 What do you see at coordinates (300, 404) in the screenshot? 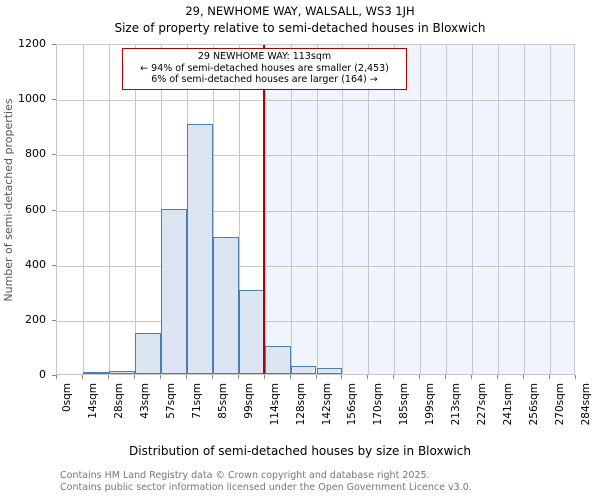
I see `x-tick-label: 128sqm` at bounding box center [300, 404].